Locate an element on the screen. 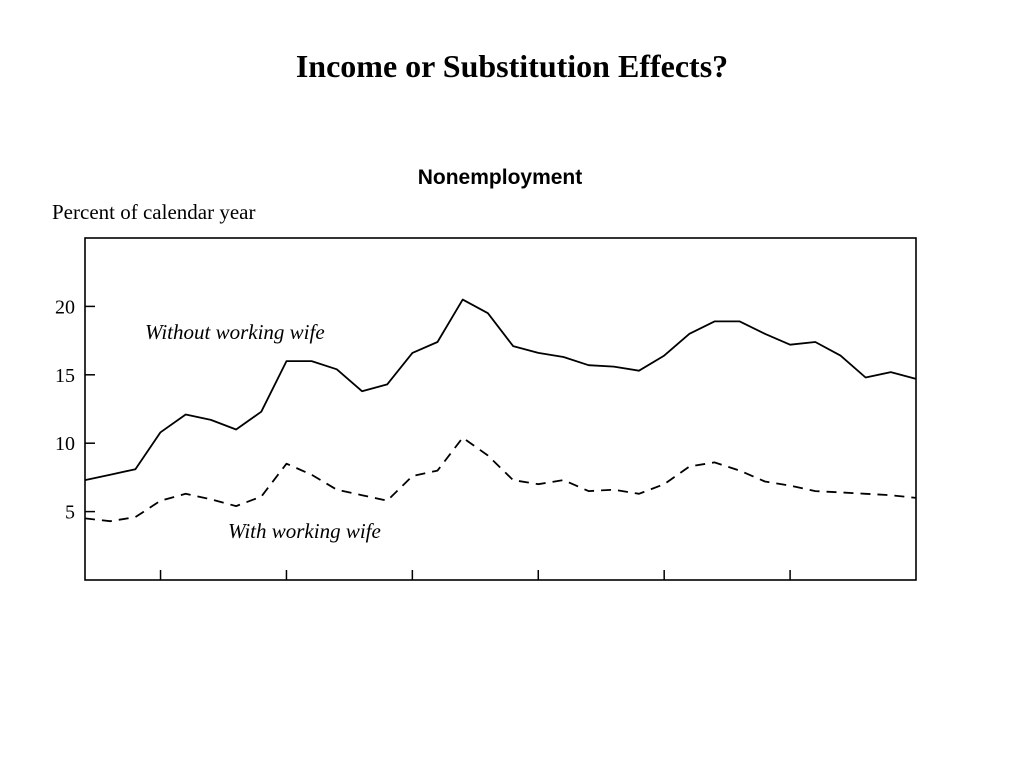  chart-title: Nonemployment is located at coordinates (500, 177).